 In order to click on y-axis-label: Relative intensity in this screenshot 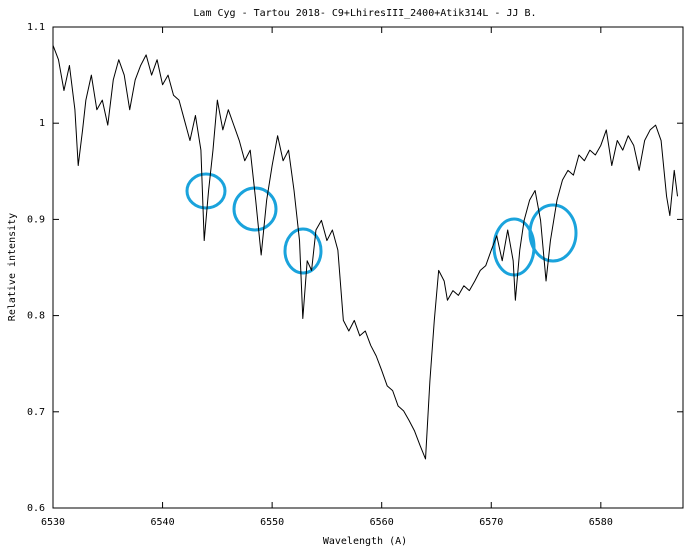, I will do `click(12, 267)`.